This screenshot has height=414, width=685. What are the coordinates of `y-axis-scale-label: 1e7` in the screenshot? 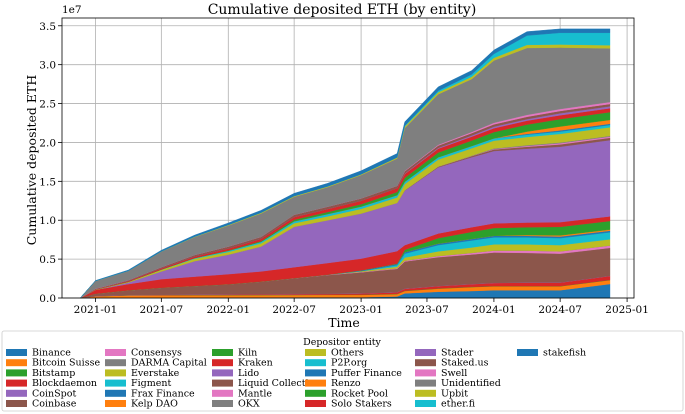 It's located at (72, 10).